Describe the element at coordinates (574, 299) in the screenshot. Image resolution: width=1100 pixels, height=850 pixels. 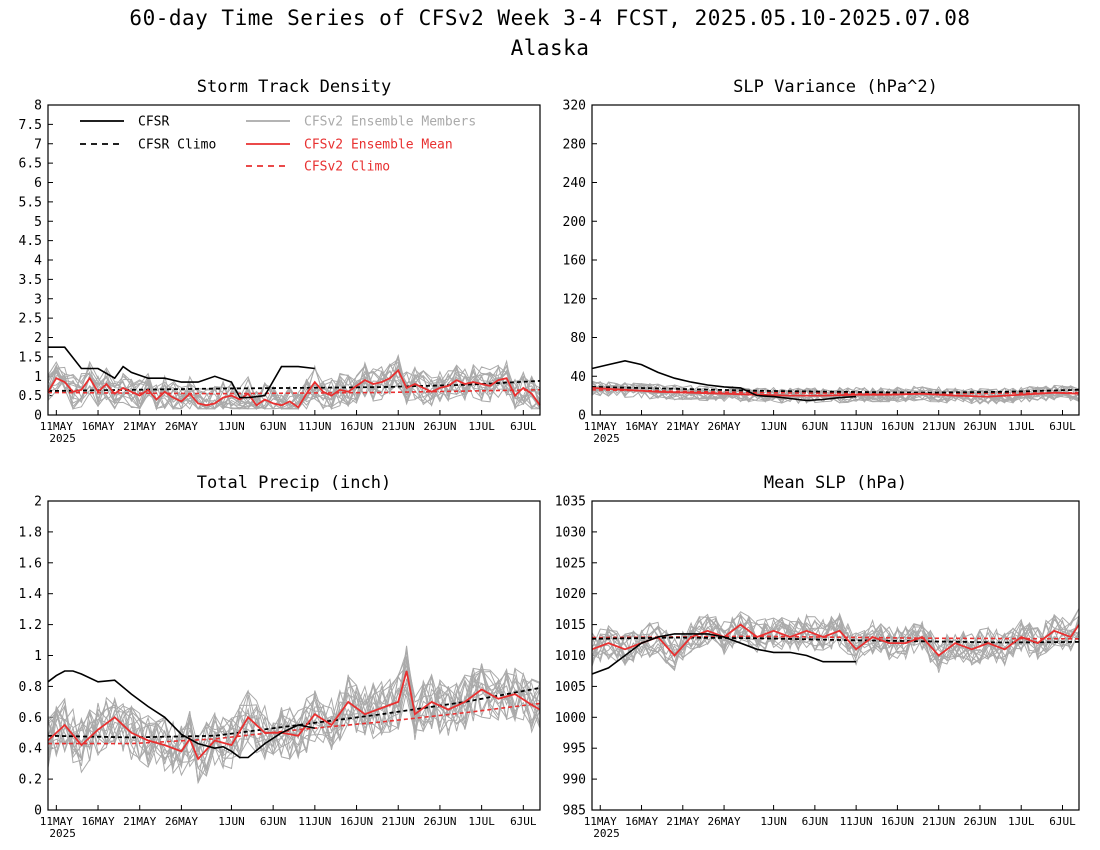
I see `y-tick-label: 120` at that location.